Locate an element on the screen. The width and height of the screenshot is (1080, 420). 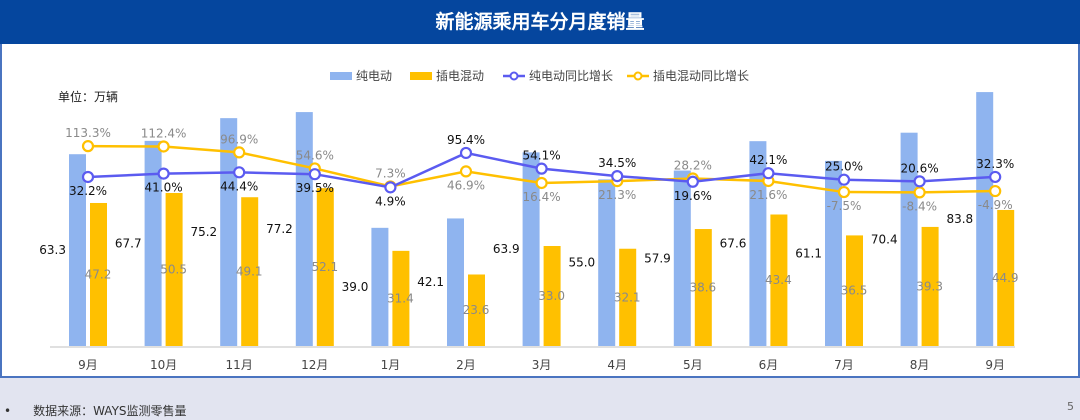
x-tick-label: 11月 is located at coordinates (239, 365).